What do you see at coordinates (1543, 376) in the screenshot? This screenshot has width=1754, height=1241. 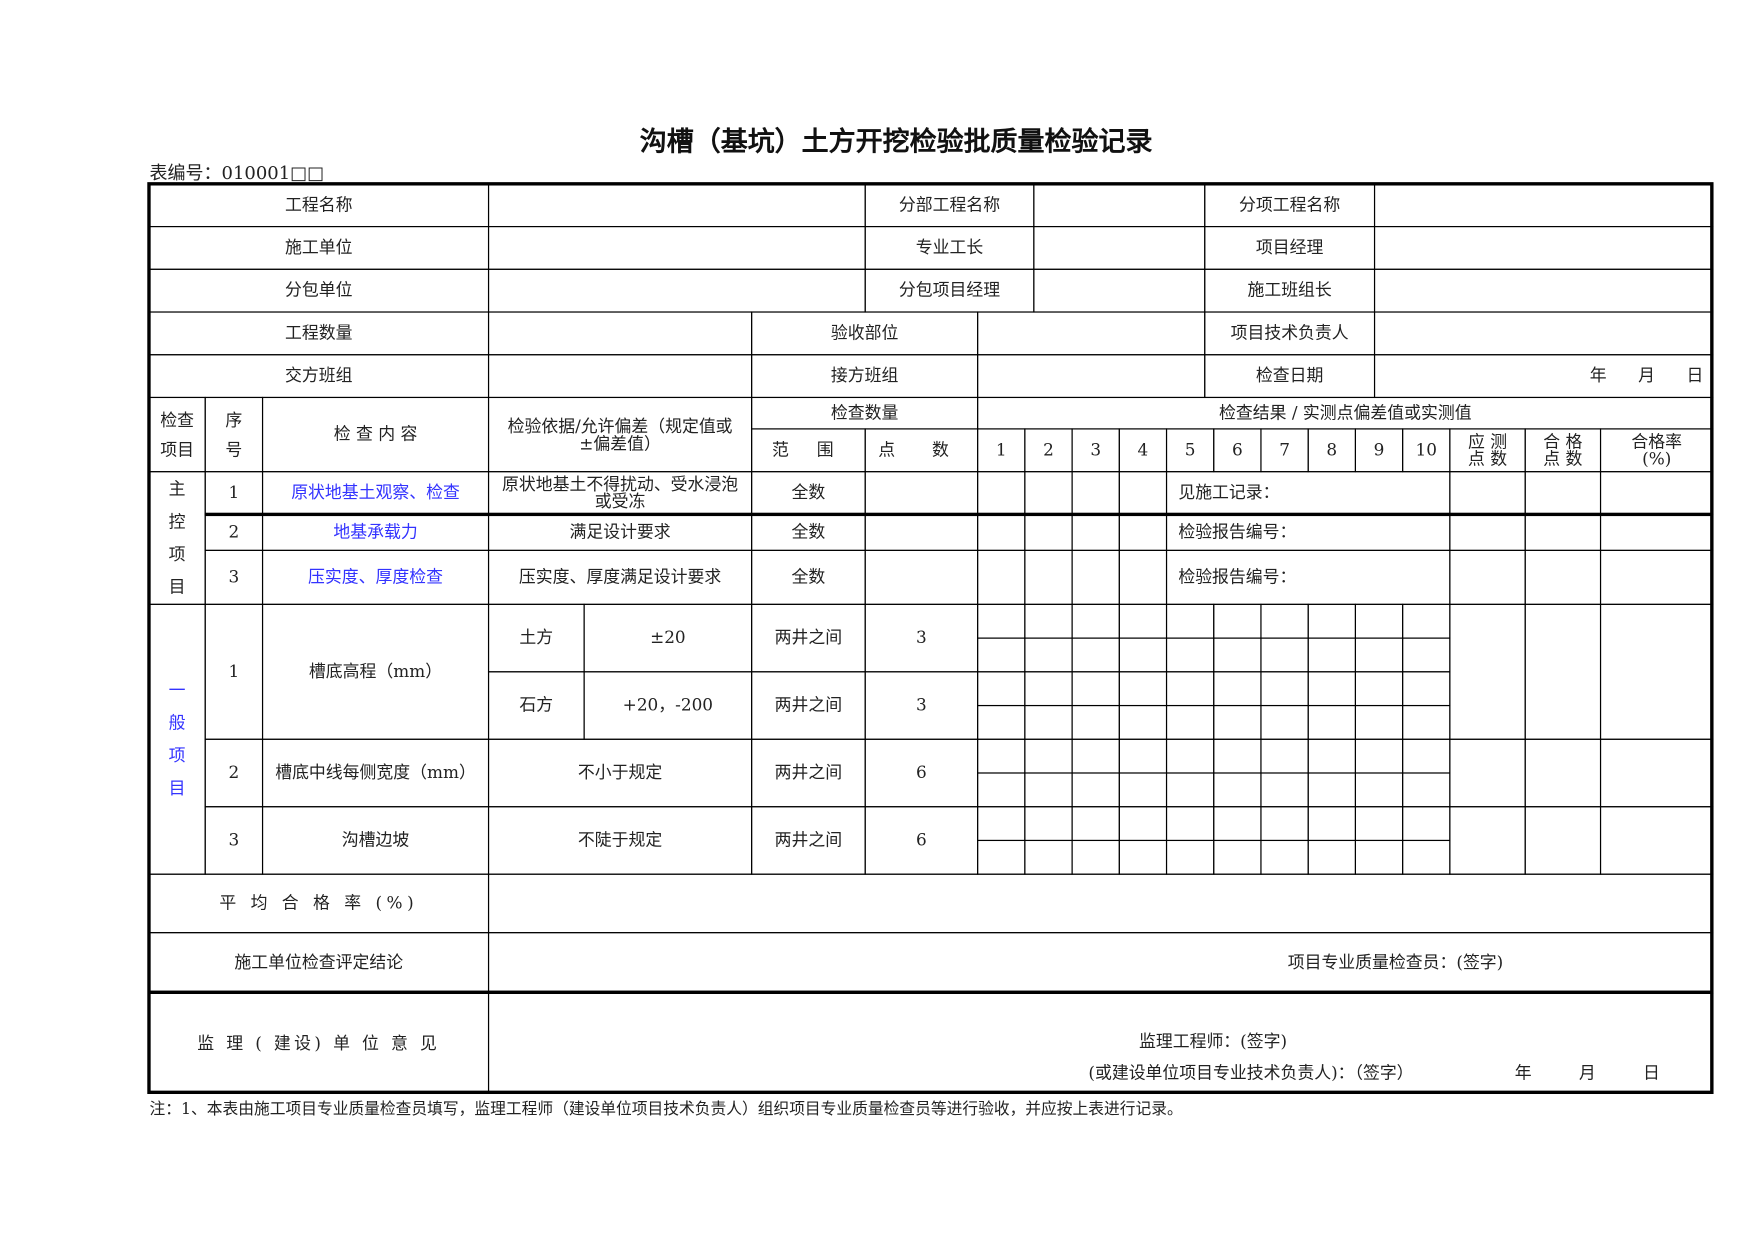 I see `inspection-date-field: 年月日` at bounding box center [1543, 376].